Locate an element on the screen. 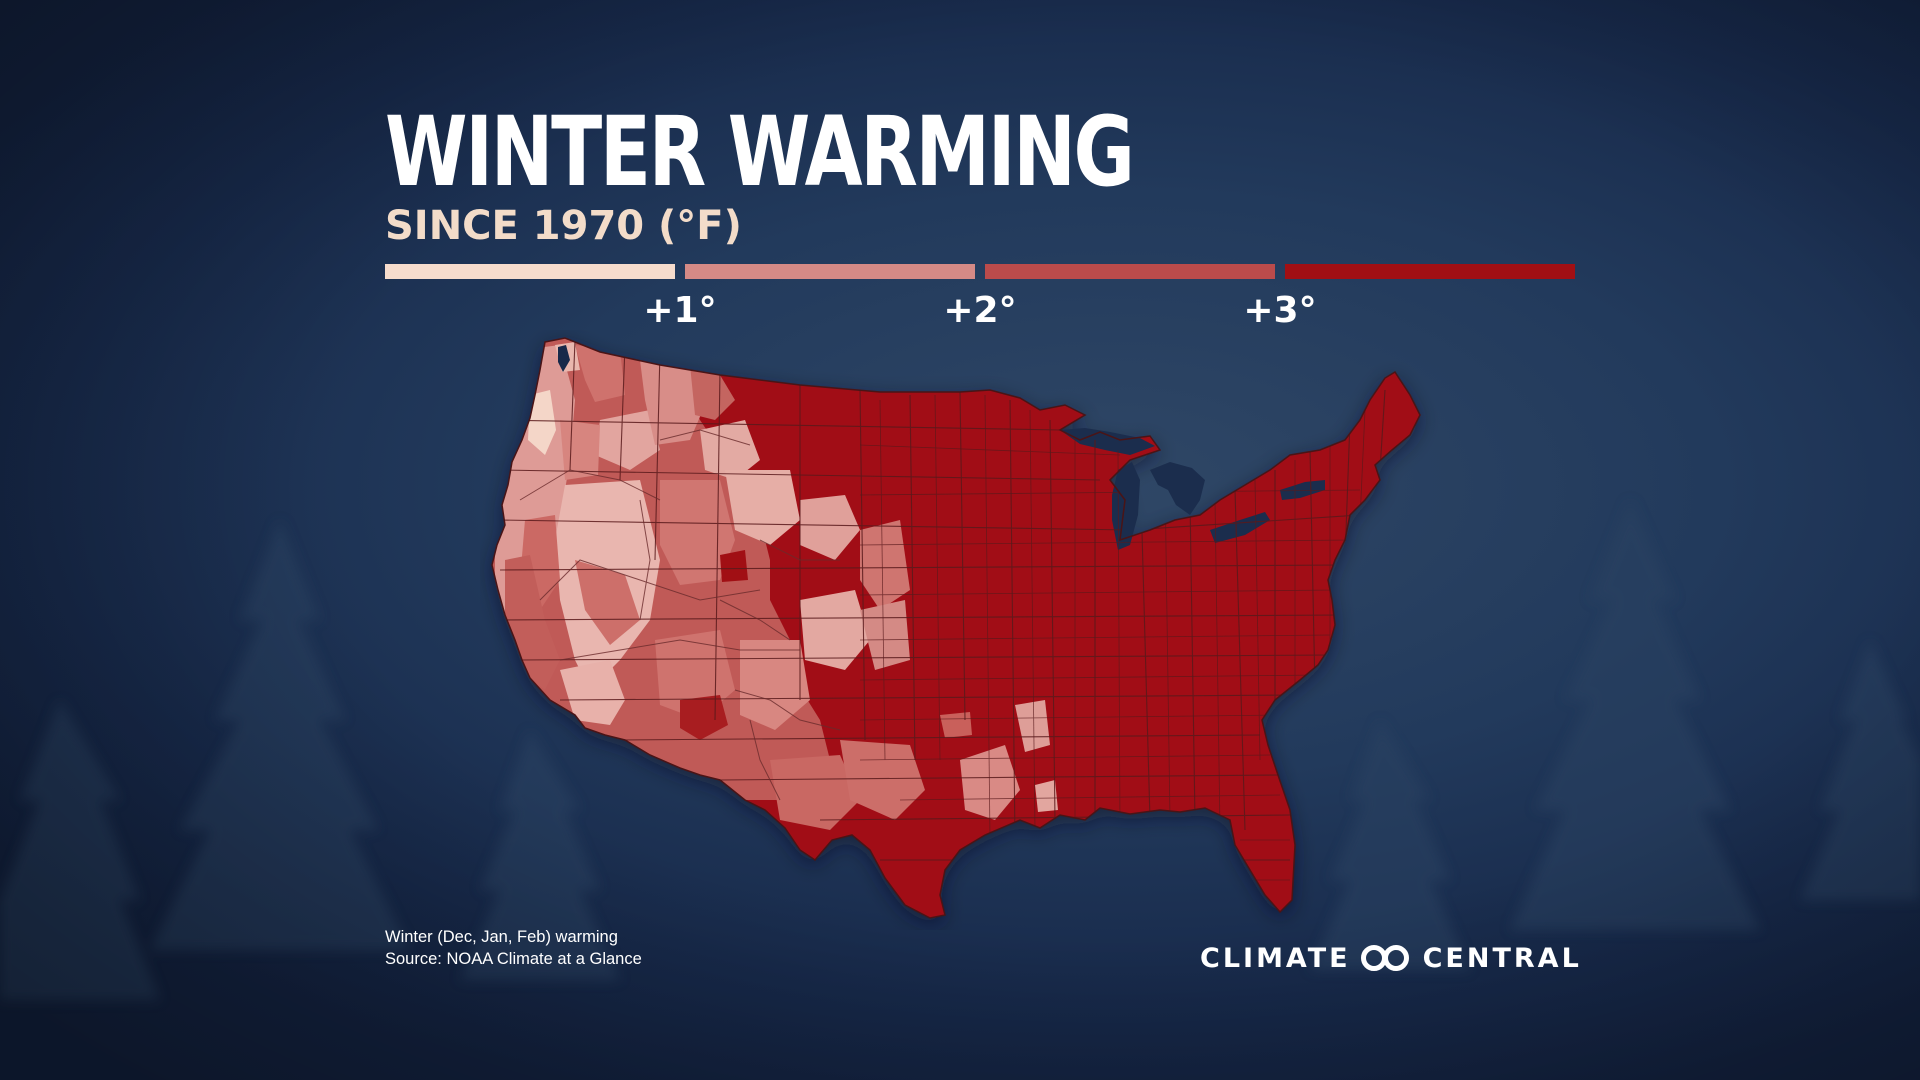 The image size is (1920, 1080). climate-central-logo: CLIMATE CENTRAL is located at coordinates (1391, 958).